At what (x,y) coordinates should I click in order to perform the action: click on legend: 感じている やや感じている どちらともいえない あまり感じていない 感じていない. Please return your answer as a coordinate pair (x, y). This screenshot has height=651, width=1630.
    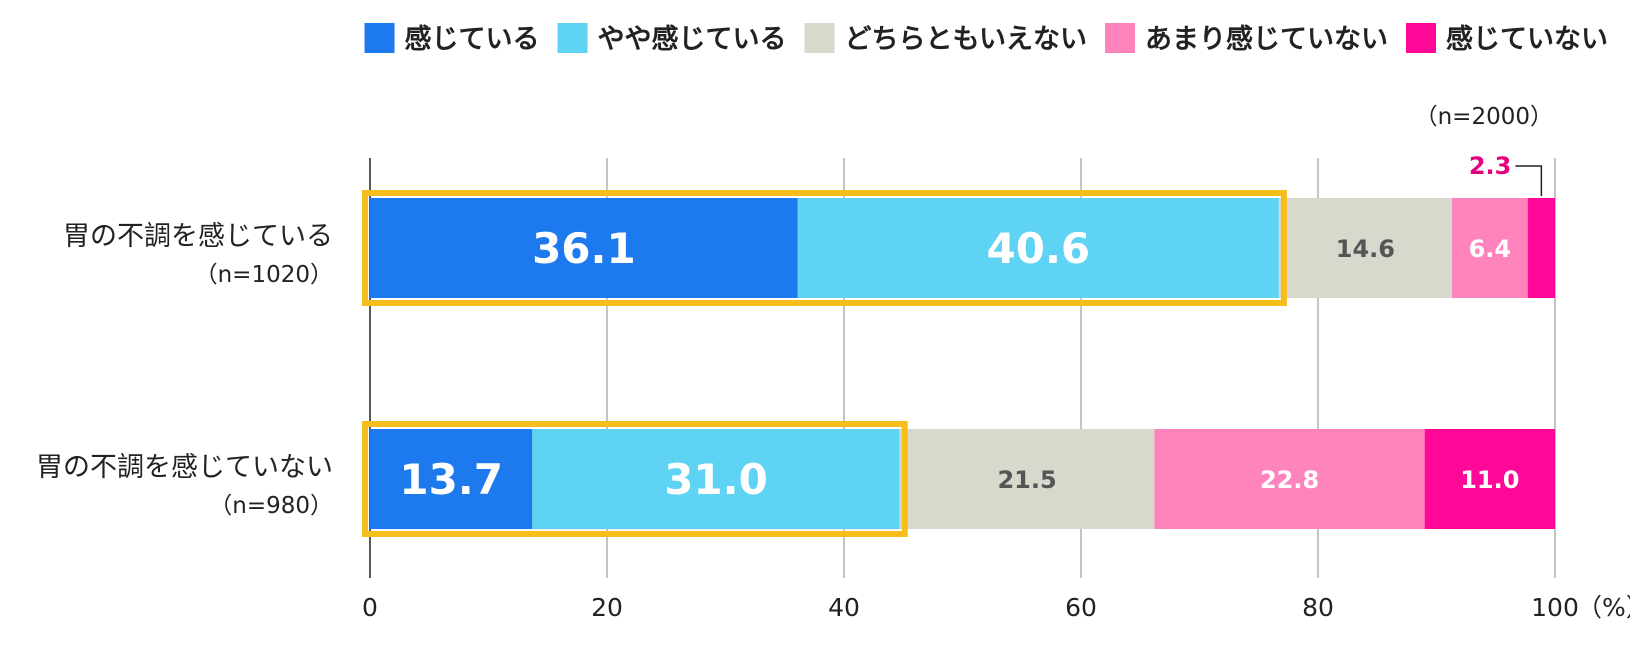
    Looking at the image, I should click on (986, 39).